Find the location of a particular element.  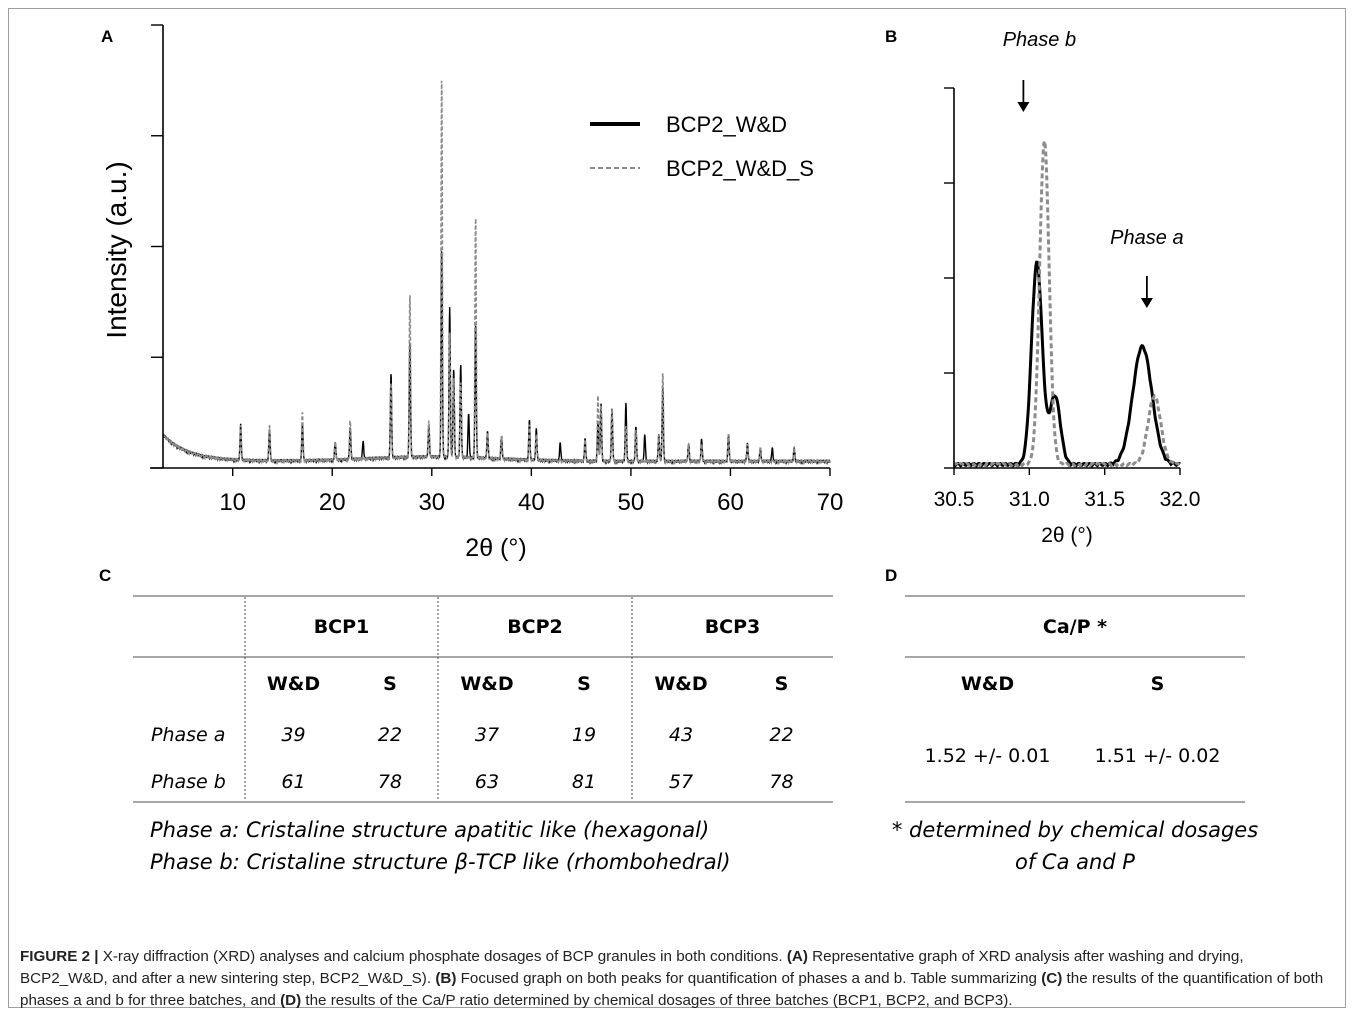

table-c-sub-row: W&D S W&D S W&D S is located at coordinates (483, 684).